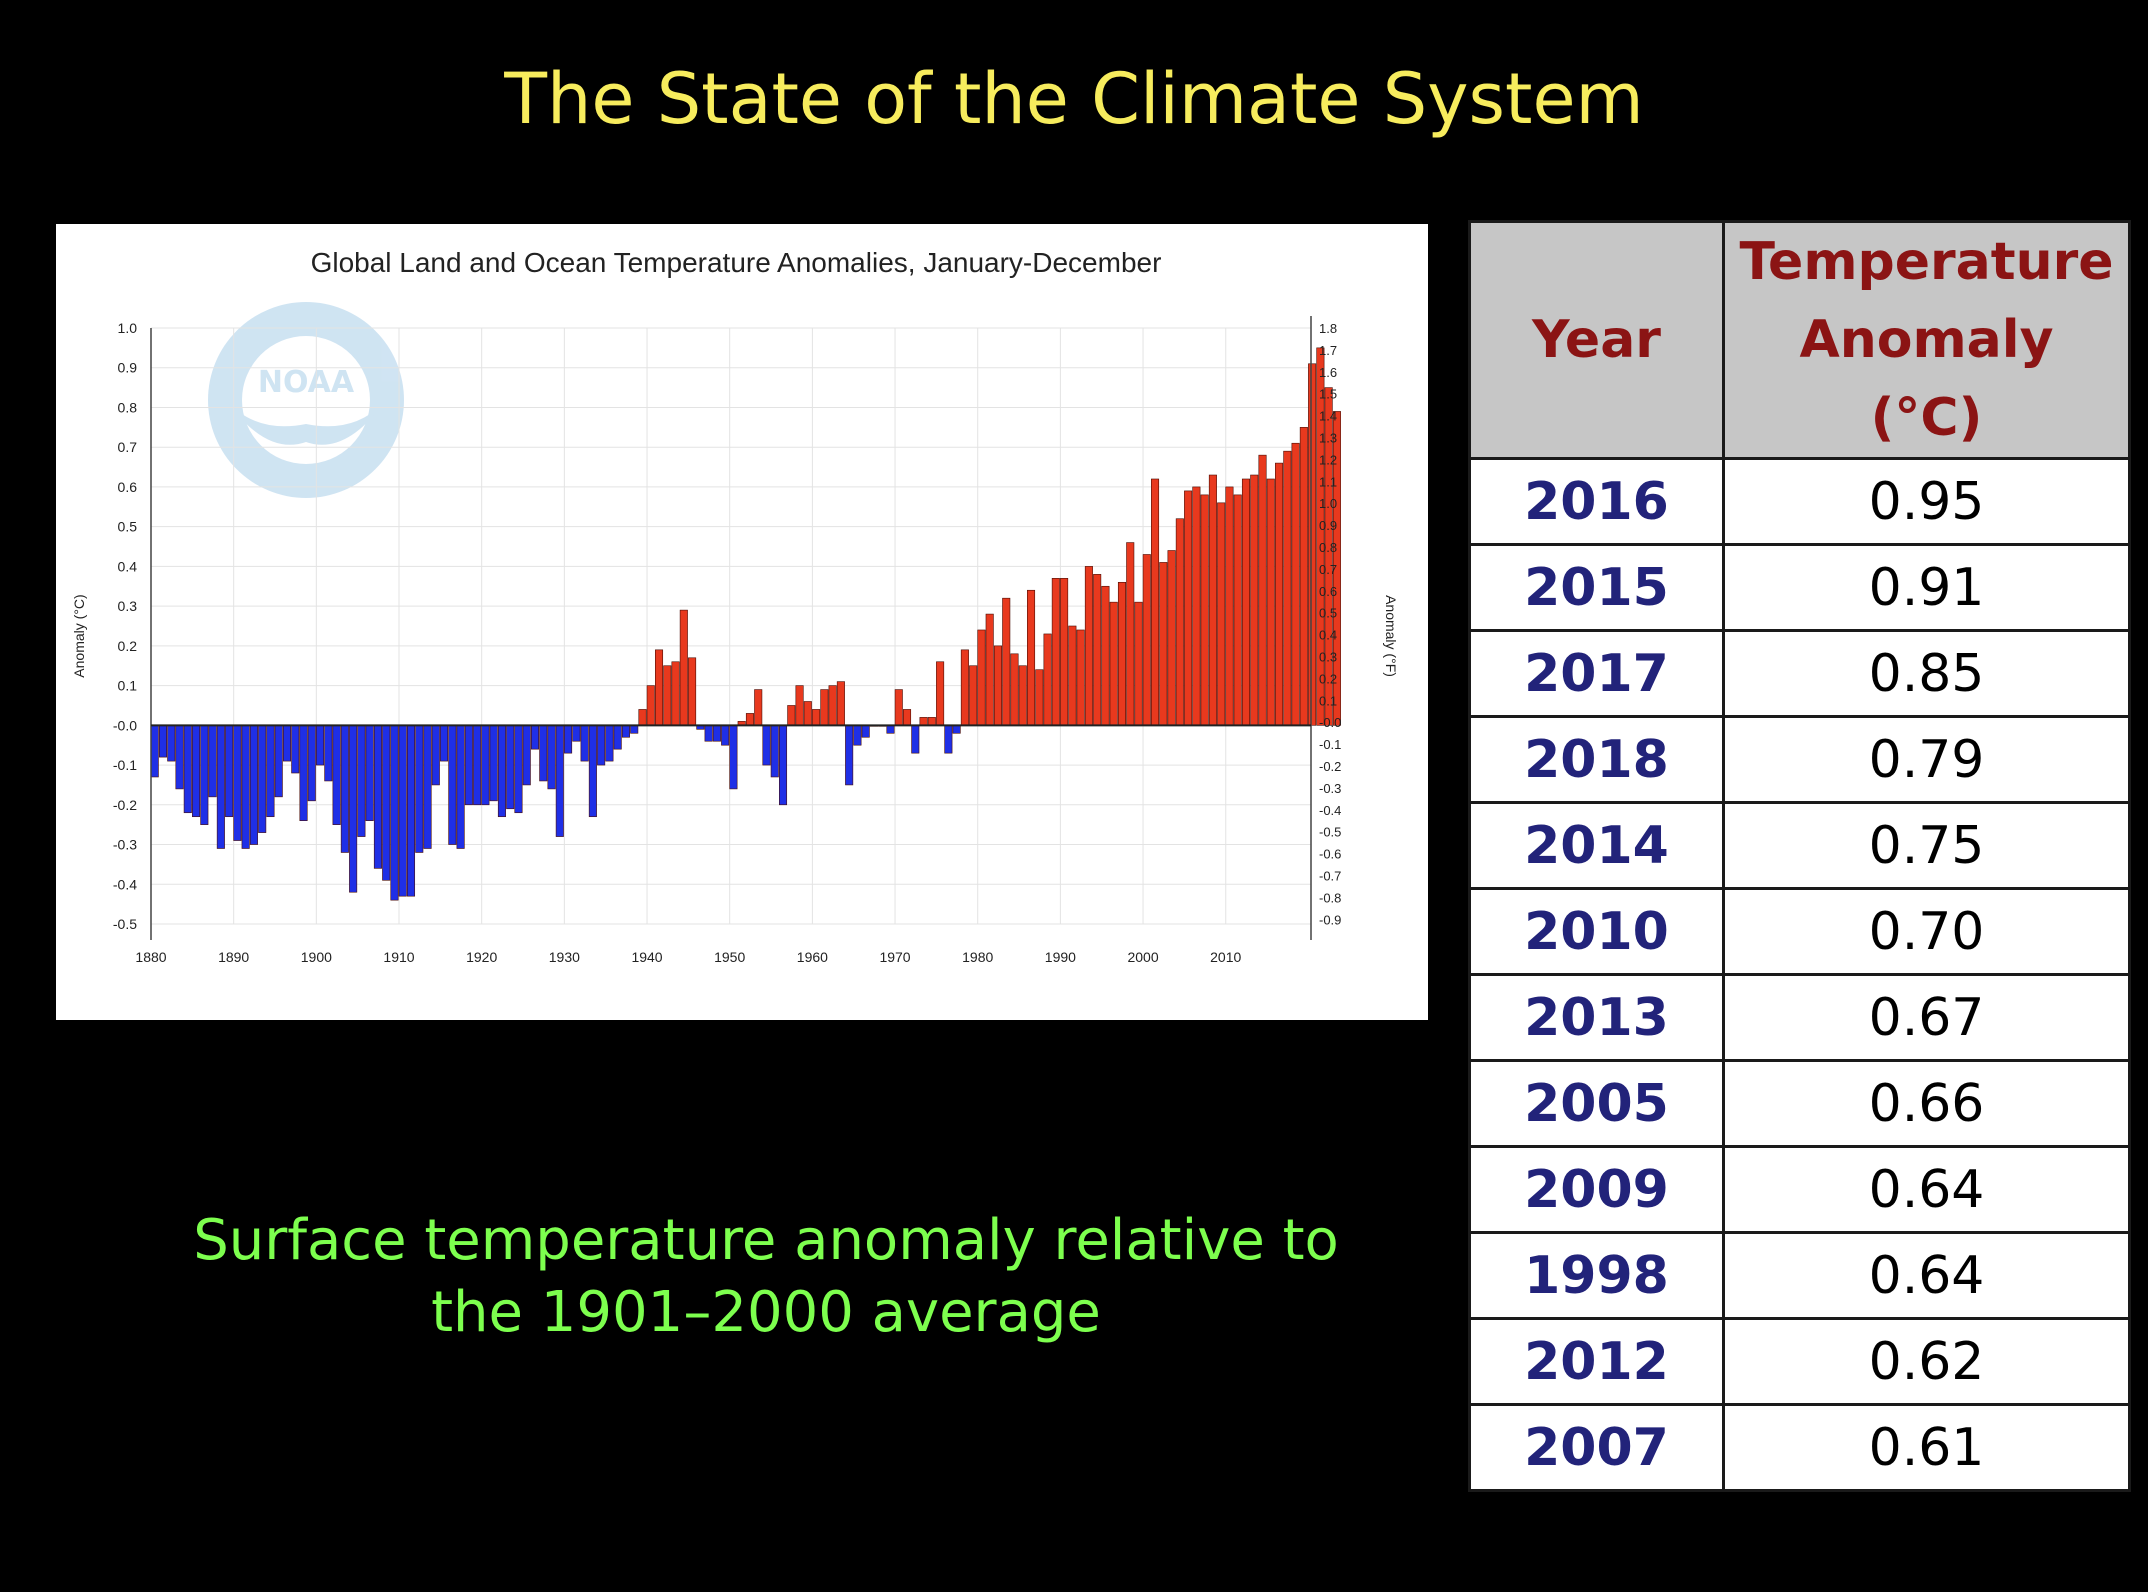  Describe the element at coordinates (1799, 501) in the screenshot. I see `table-row: 2016 0.95` at that location.